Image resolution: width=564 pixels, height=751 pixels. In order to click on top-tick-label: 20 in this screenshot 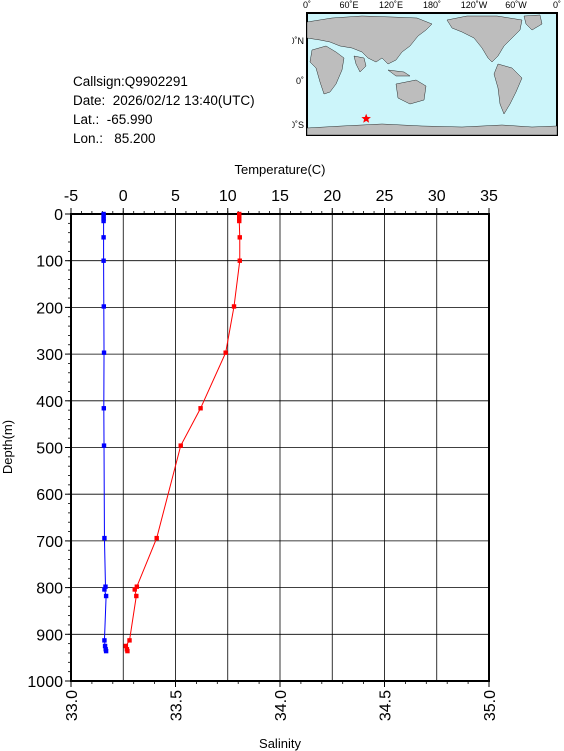, I will do `click(332, 196)`.